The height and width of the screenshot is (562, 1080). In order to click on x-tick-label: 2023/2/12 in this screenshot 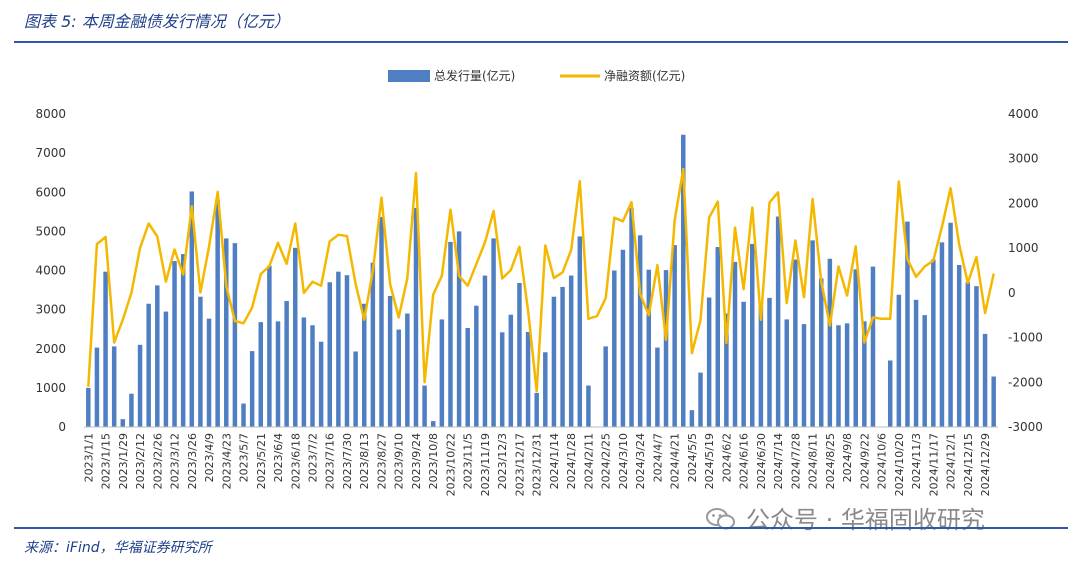, I will do `click(140, 461)`.